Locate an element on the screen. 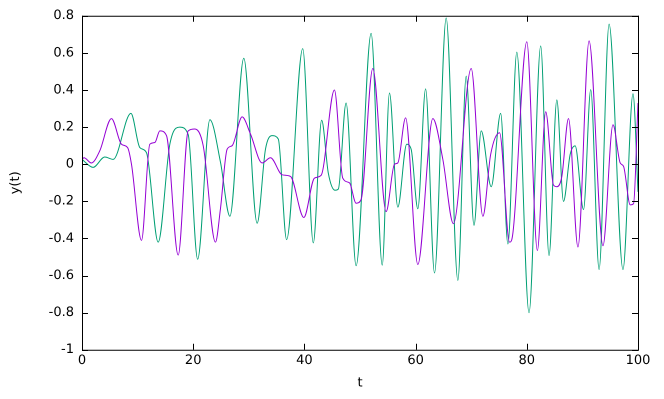 This screenshot has height=399, width=664. x-tick-label: 60 is located at coordinates (415, 360).